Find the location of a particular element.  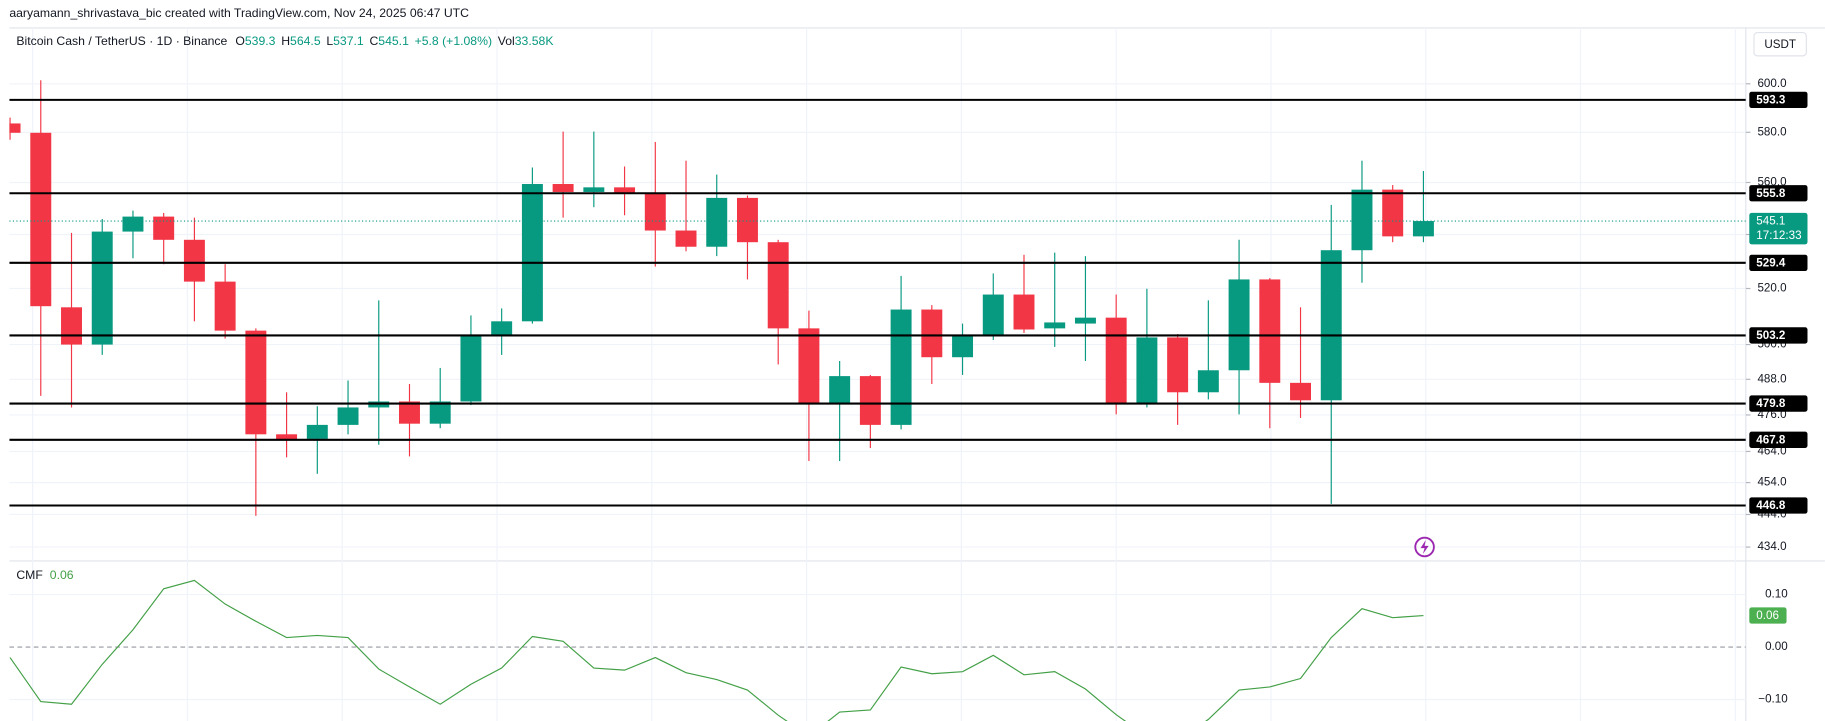

alert-icon is located at coordinates (1424, 547).